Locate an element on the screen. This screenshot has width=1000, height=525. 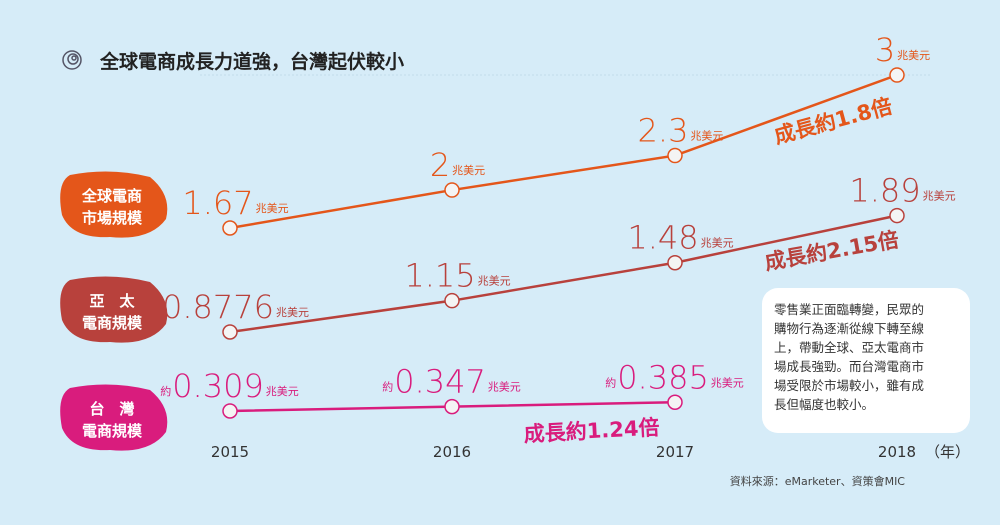
note-line: 長但幅度也較小。 is located at coordinates (824, 404).